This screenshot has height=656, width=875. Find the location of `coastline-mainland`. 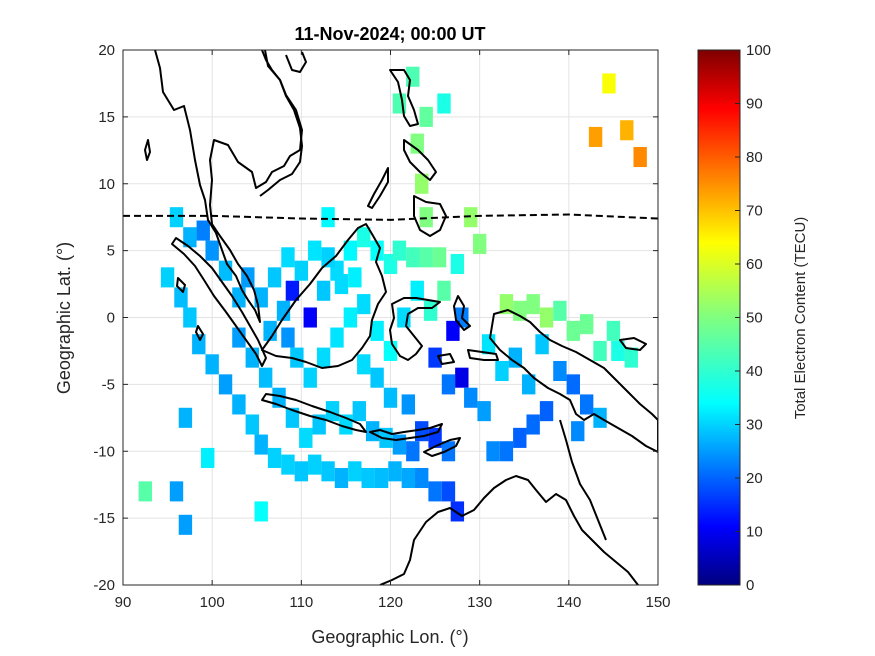

coastline-mainland is located at coordinates (228, 186).